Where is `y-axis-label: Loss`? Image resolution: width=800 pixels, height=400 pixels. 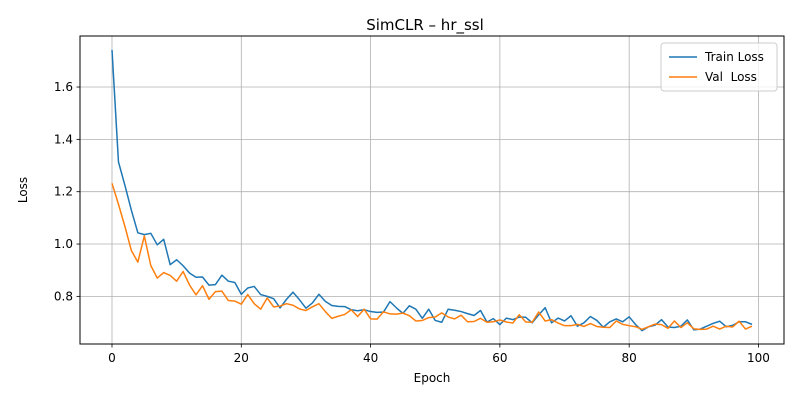 y-axis-label: Loss is located at coordinates (23, 190).